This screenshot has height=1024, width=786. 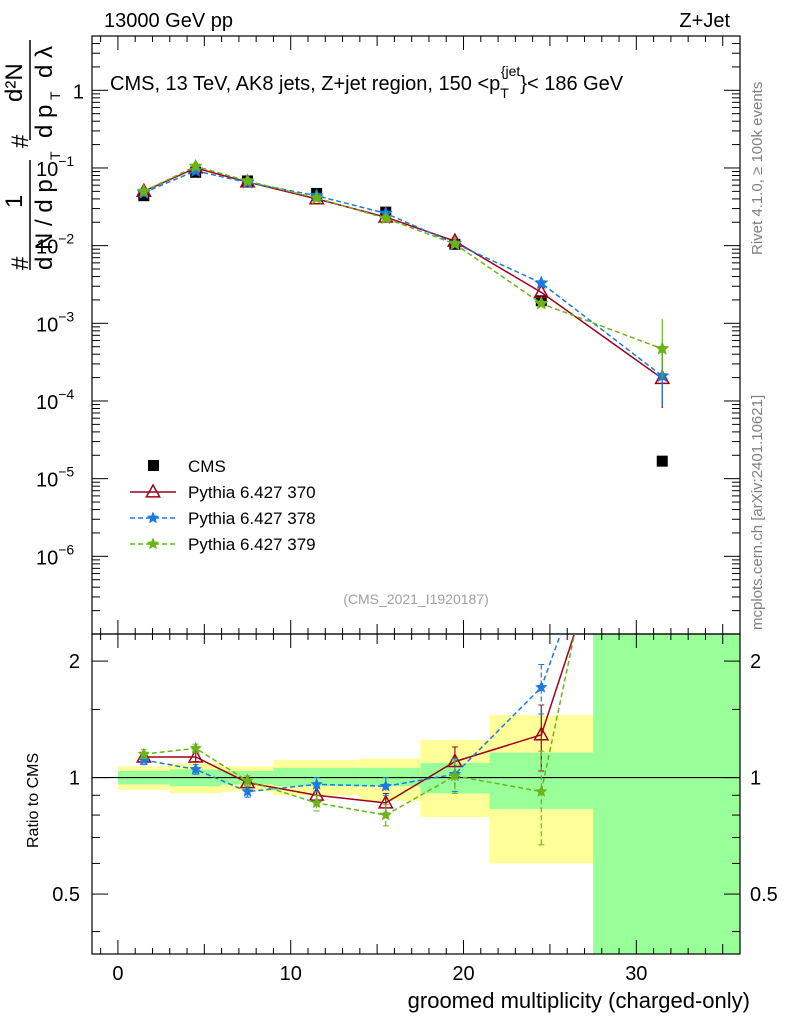 What do you see at coordinates (20, 263) in the screenshot?
I see `ylabel-hash-1: #` at bounding box center [20, 263].